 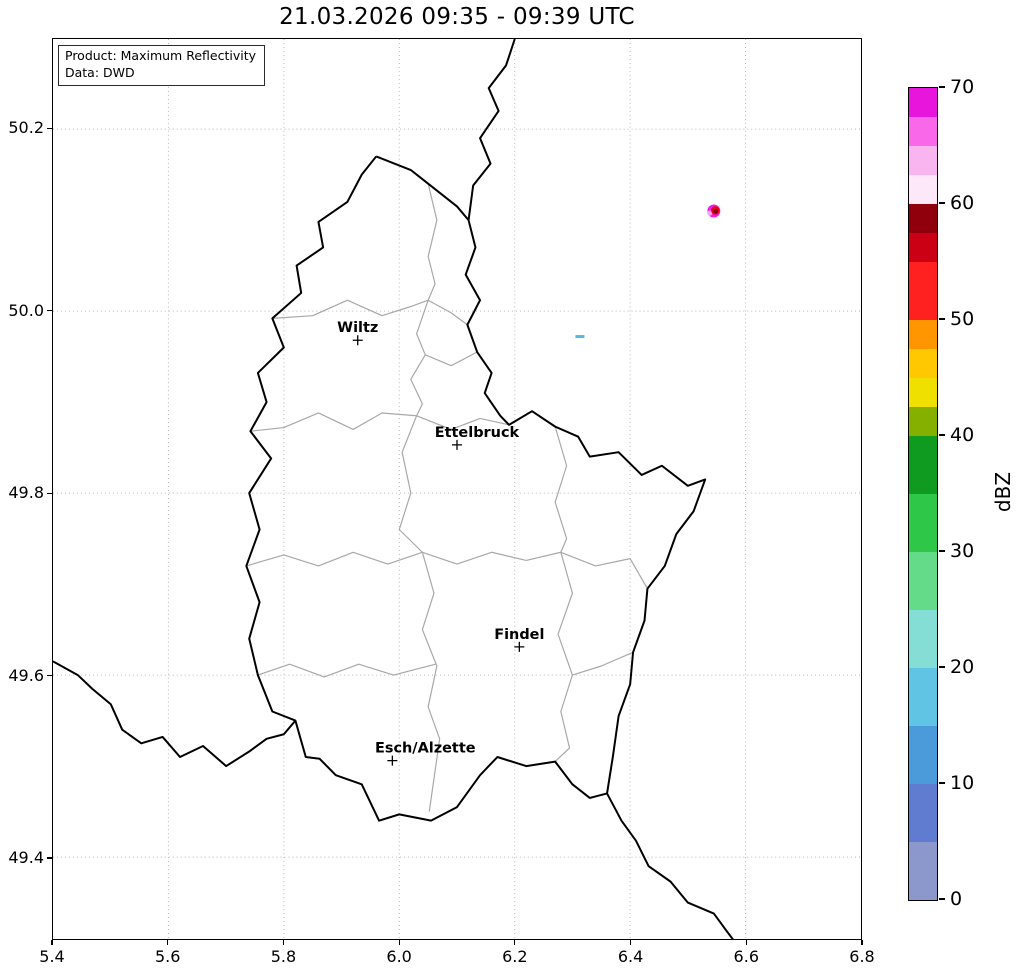 What do you see at coordinates (167, 956) in the screenshot?
I see `x-tick-label: 5.6` at bounding box center [167, 956].